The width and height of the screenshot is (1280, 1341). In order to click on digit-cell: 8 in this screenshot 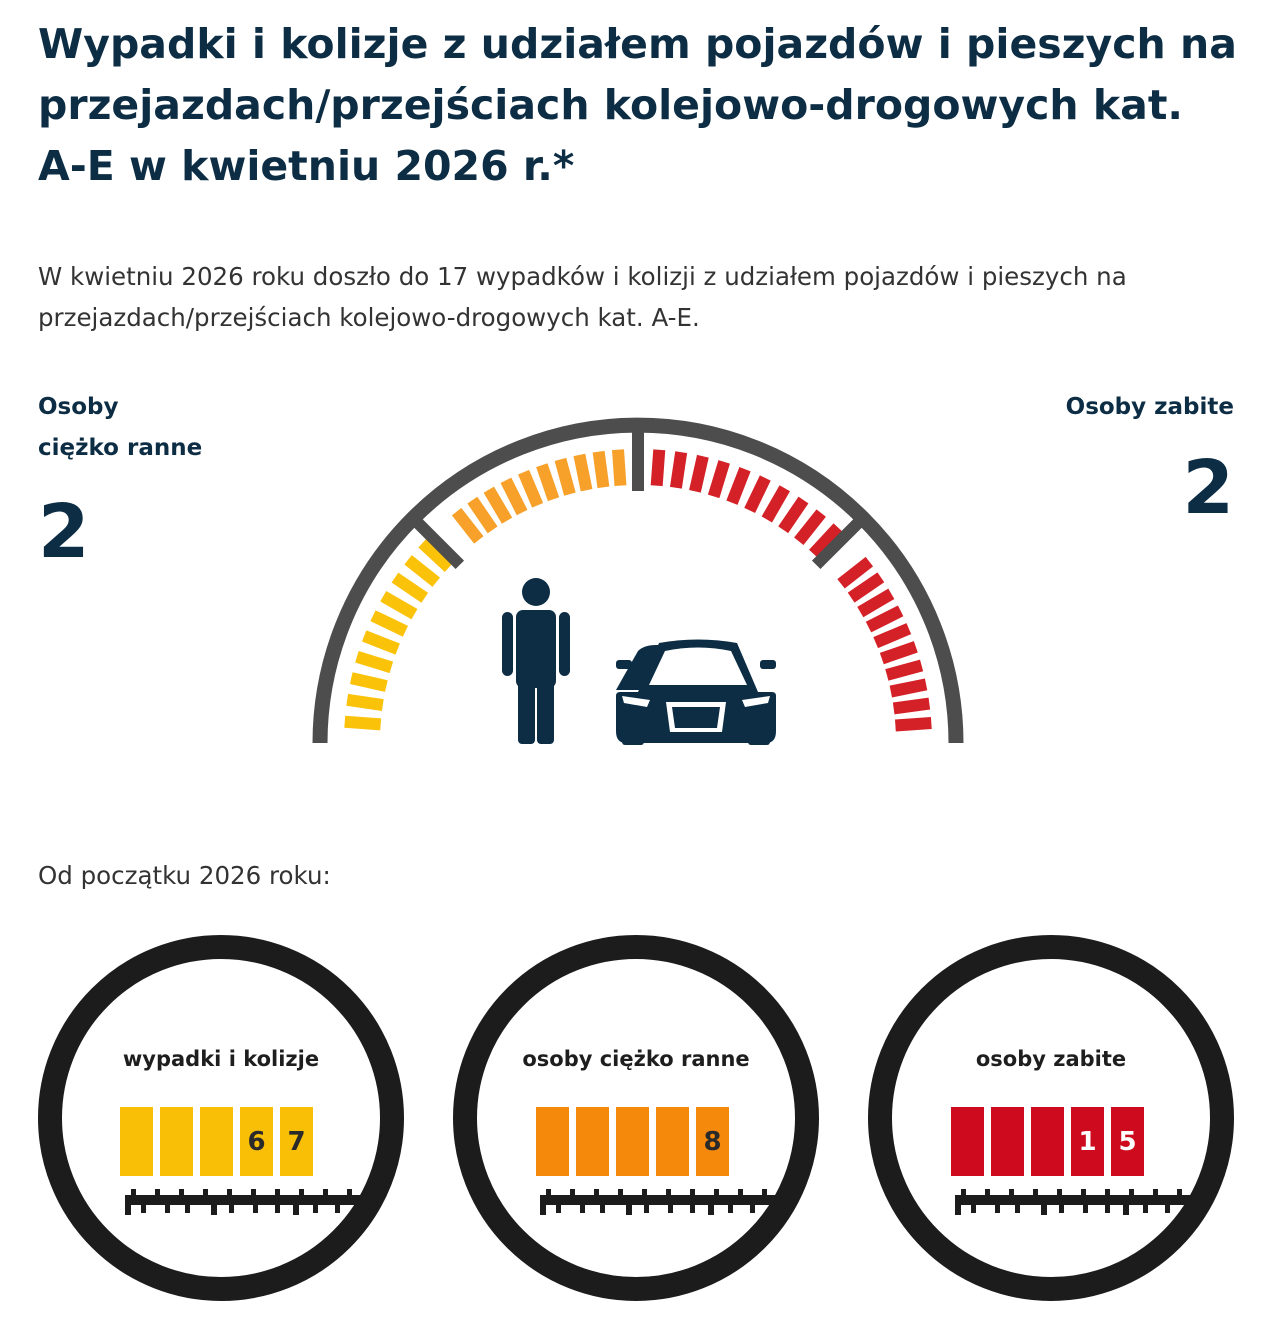, I will do `click(712, 1141)`.